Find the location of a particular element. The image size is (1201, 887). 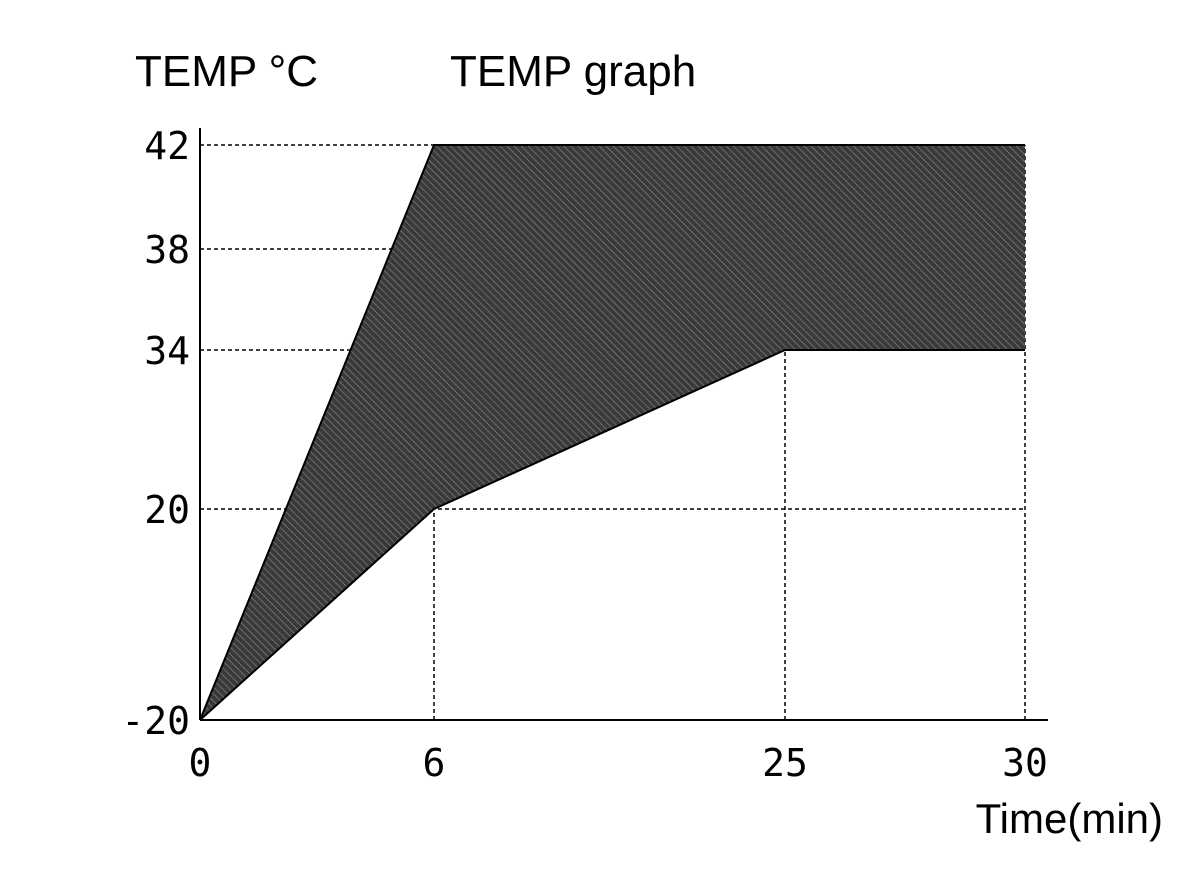

y-tick-label: 42 is located at coordinates (167, 146).